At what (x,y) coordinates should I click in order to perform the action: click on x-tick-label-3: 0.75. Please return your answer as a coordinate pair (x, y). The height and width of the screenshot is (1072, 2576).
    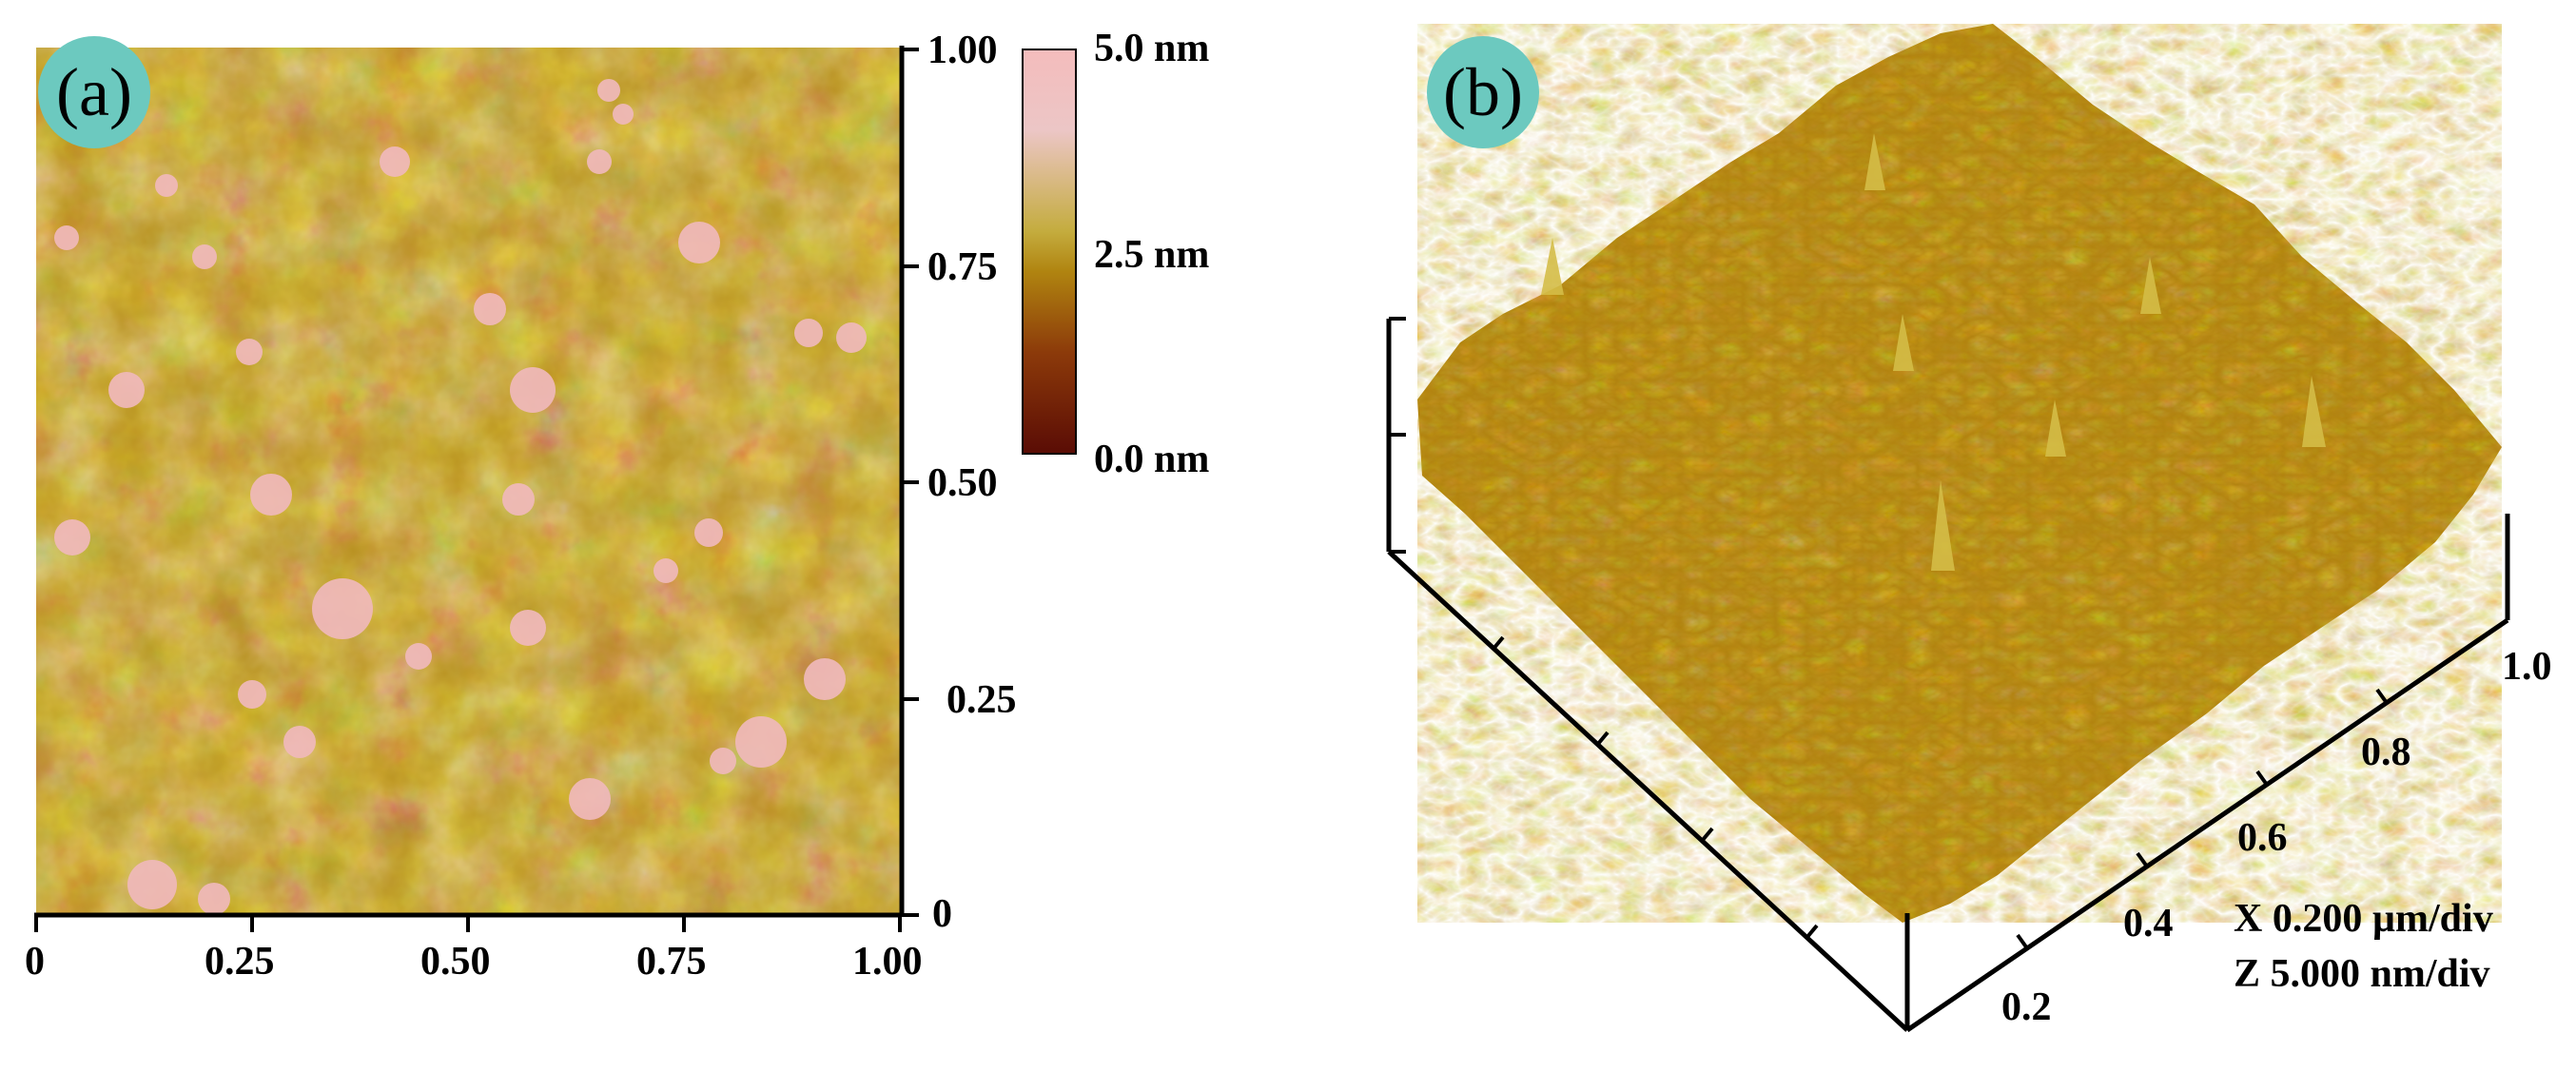
    Looking at the image, I should click on (671, 962).